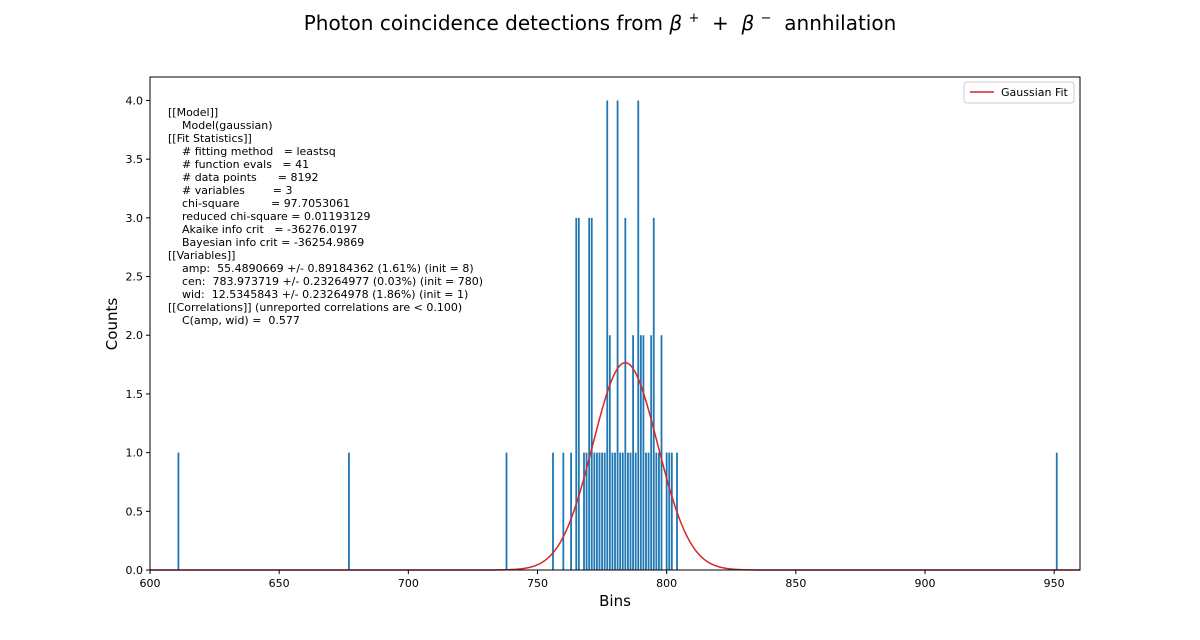  I want to click on chart-title-sup-minus: −, so click(766, 18).